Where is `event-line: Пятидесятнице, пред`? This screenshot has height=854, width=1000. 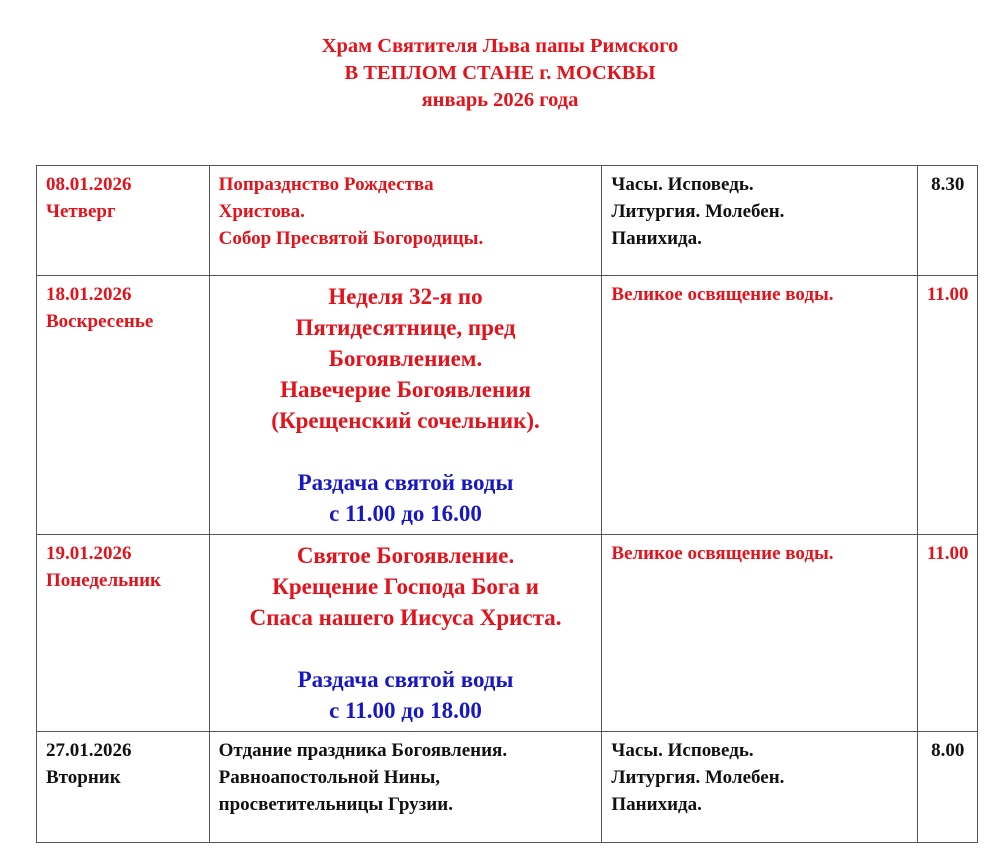
event-line: Пятидесятнице, пред is located at coordinates (405, 327).